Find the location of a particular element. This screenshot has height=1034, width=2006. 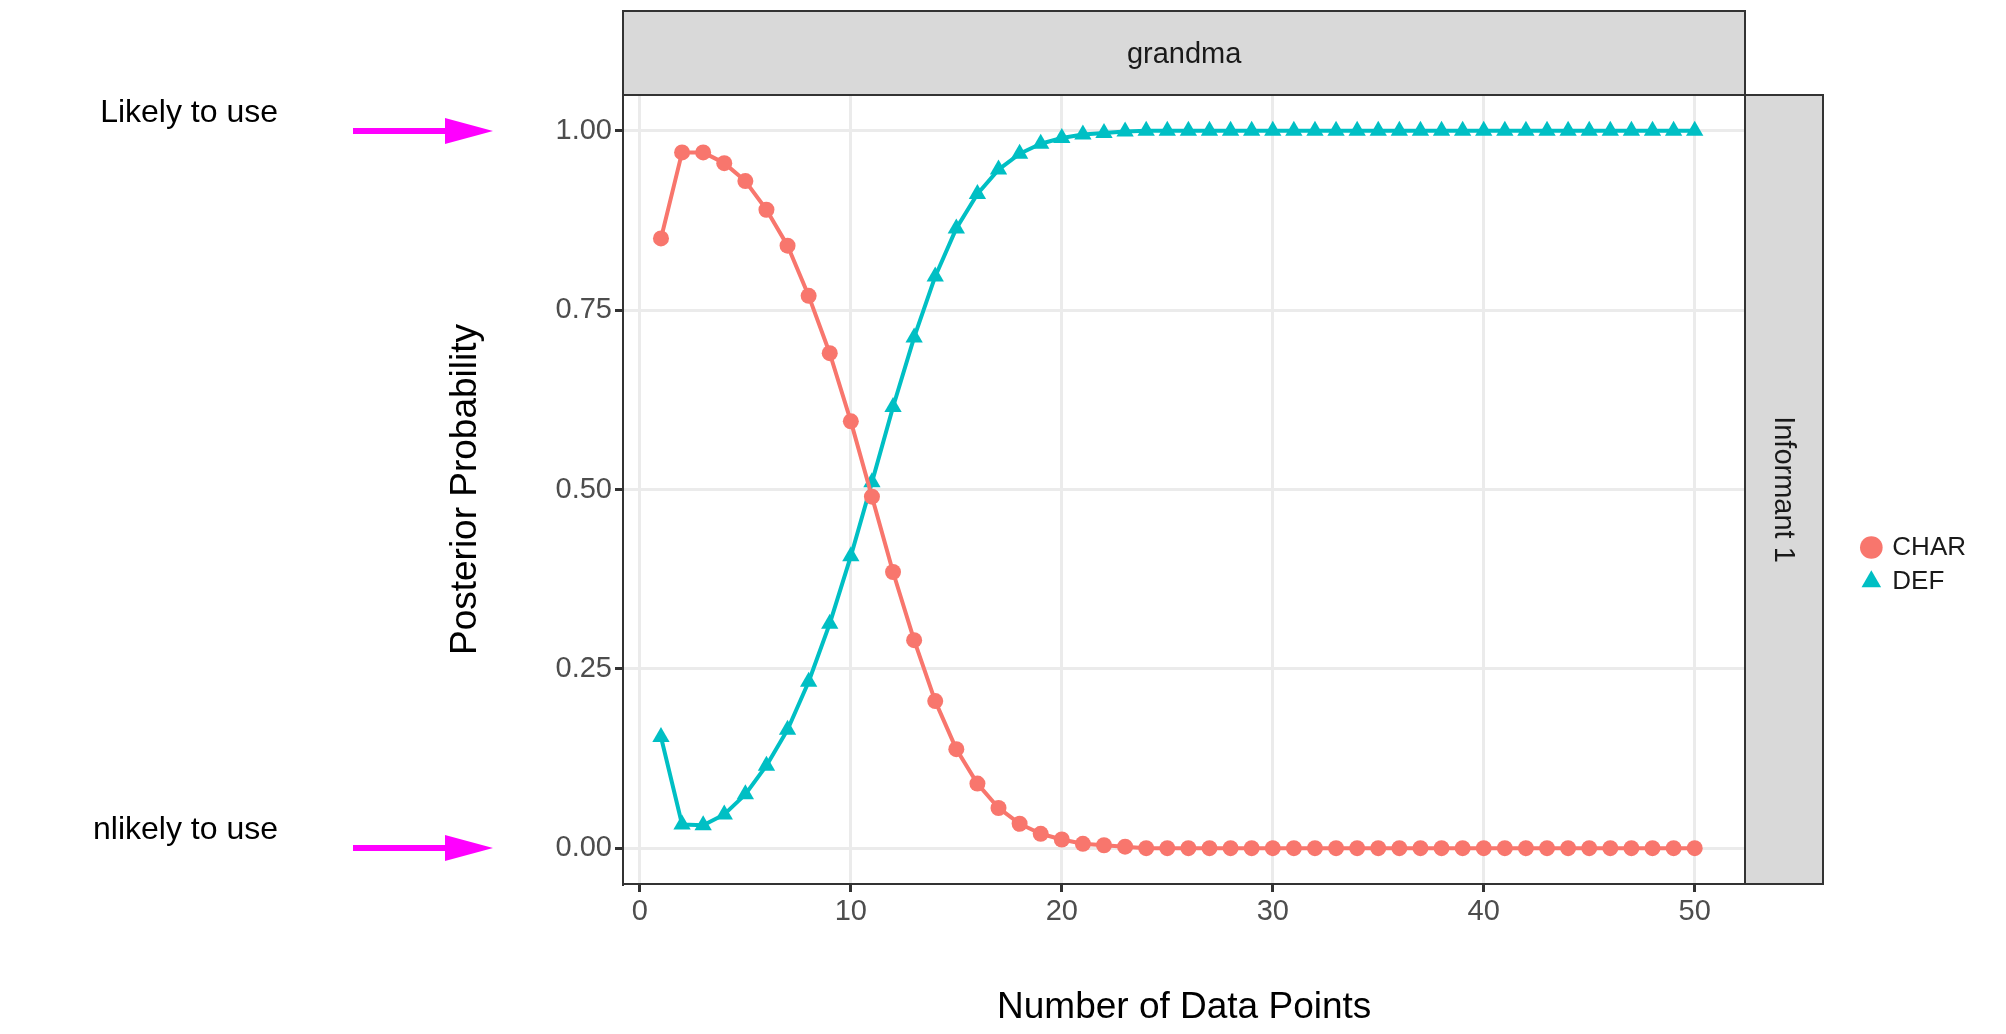

x-tick-label: 40 is located at coordinates (1483, 910).